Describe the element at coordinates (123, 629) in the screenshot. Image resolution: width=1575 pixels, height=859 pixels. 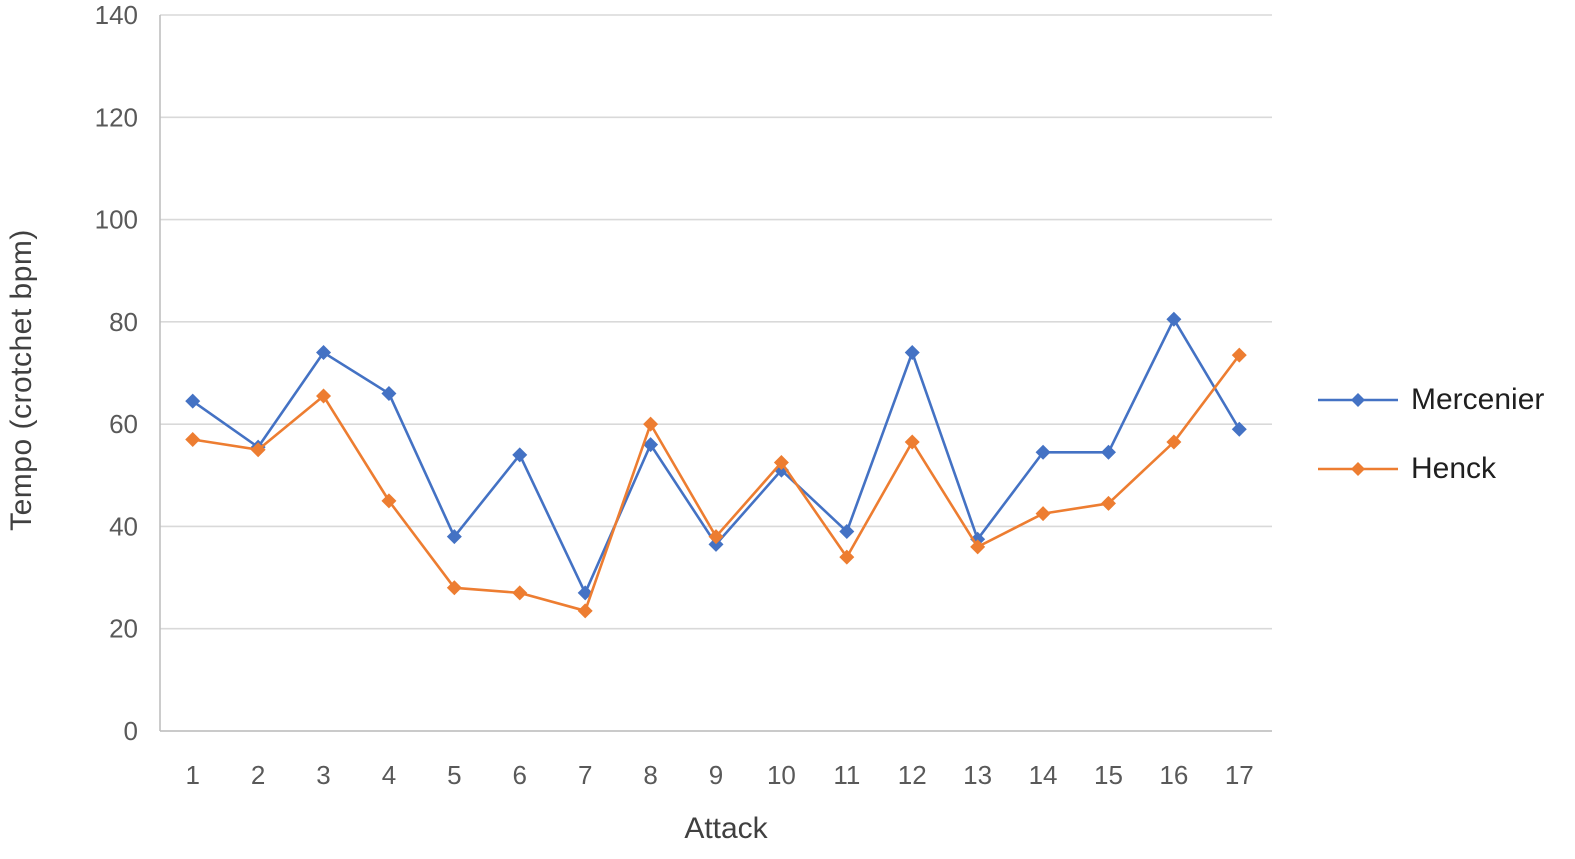
I see `y-tick-label: 20` at that location.